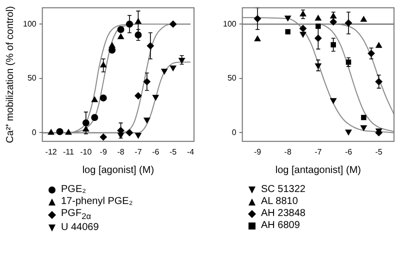 The height and width of the screenshot is (275, 400). Describe the element at coordinates (76, 215) in the screenshot. I see `legend-label: PGF$_{2α}$` at that location.